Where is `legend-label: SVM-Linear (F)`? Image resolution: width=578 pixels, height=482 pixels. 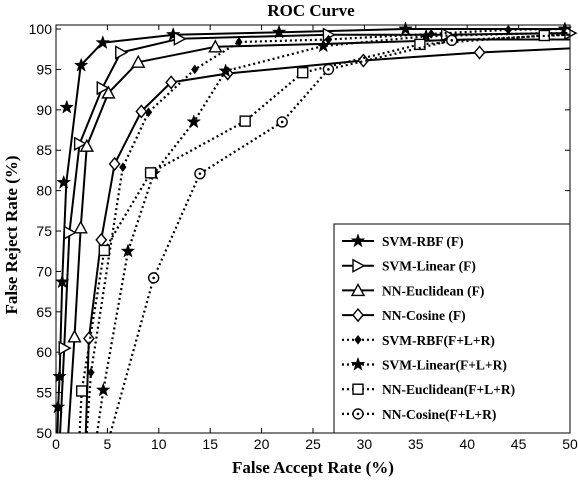
legend-label: SVM-Linear (F) is located at coordinates (429, 266).